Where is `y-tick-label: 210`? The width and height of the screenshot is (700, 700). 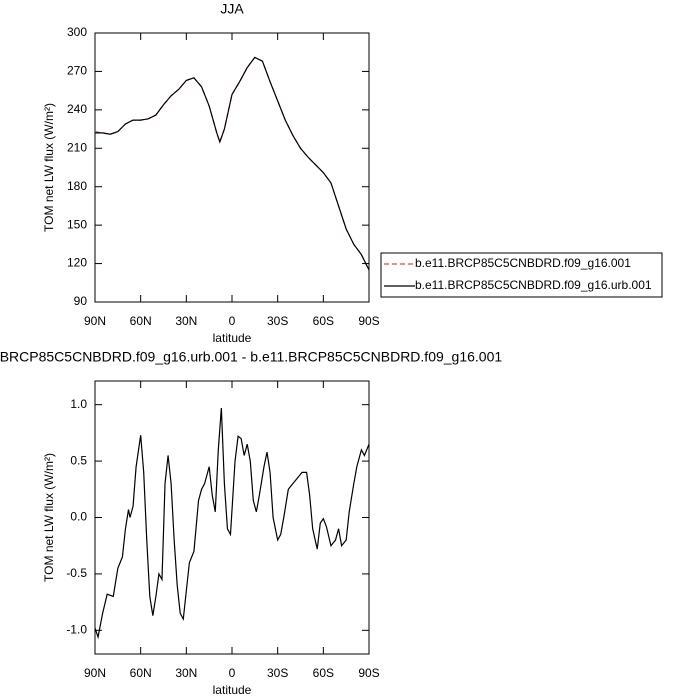 y-tick-label: 210 is located at coordinates (77, 147).